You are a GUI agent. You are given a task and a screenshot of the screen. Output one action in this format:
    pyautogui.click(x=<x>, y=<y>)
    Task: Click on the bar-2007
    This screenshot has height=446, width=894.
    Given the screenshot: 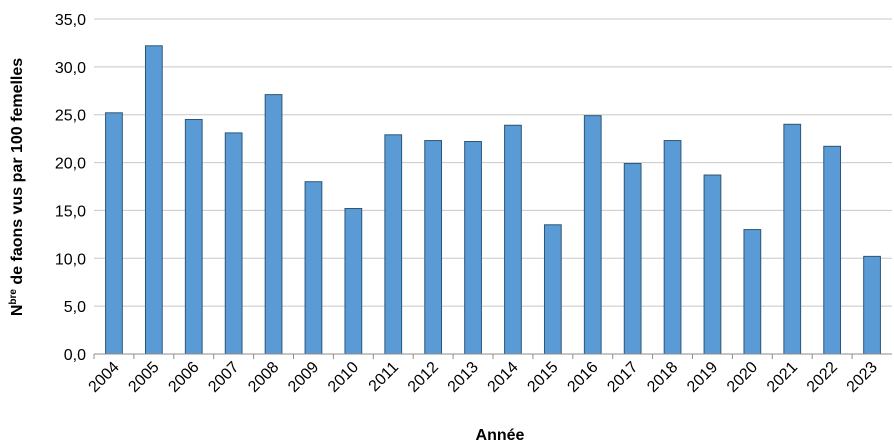 What is the action you would take?
    pyautogui.click(x=233, y=243)
    